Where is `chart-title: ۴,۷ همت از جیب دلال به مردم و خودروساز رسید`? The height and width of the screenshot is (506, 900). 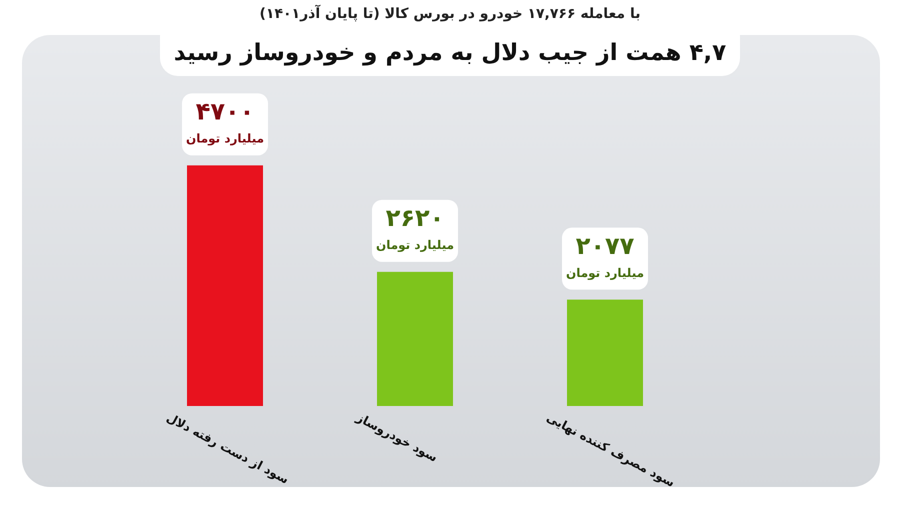 chart-title: ۴,۷ همت از جیب دلال به مردم و خودروساز رسید is located at coordinates (450, 53).